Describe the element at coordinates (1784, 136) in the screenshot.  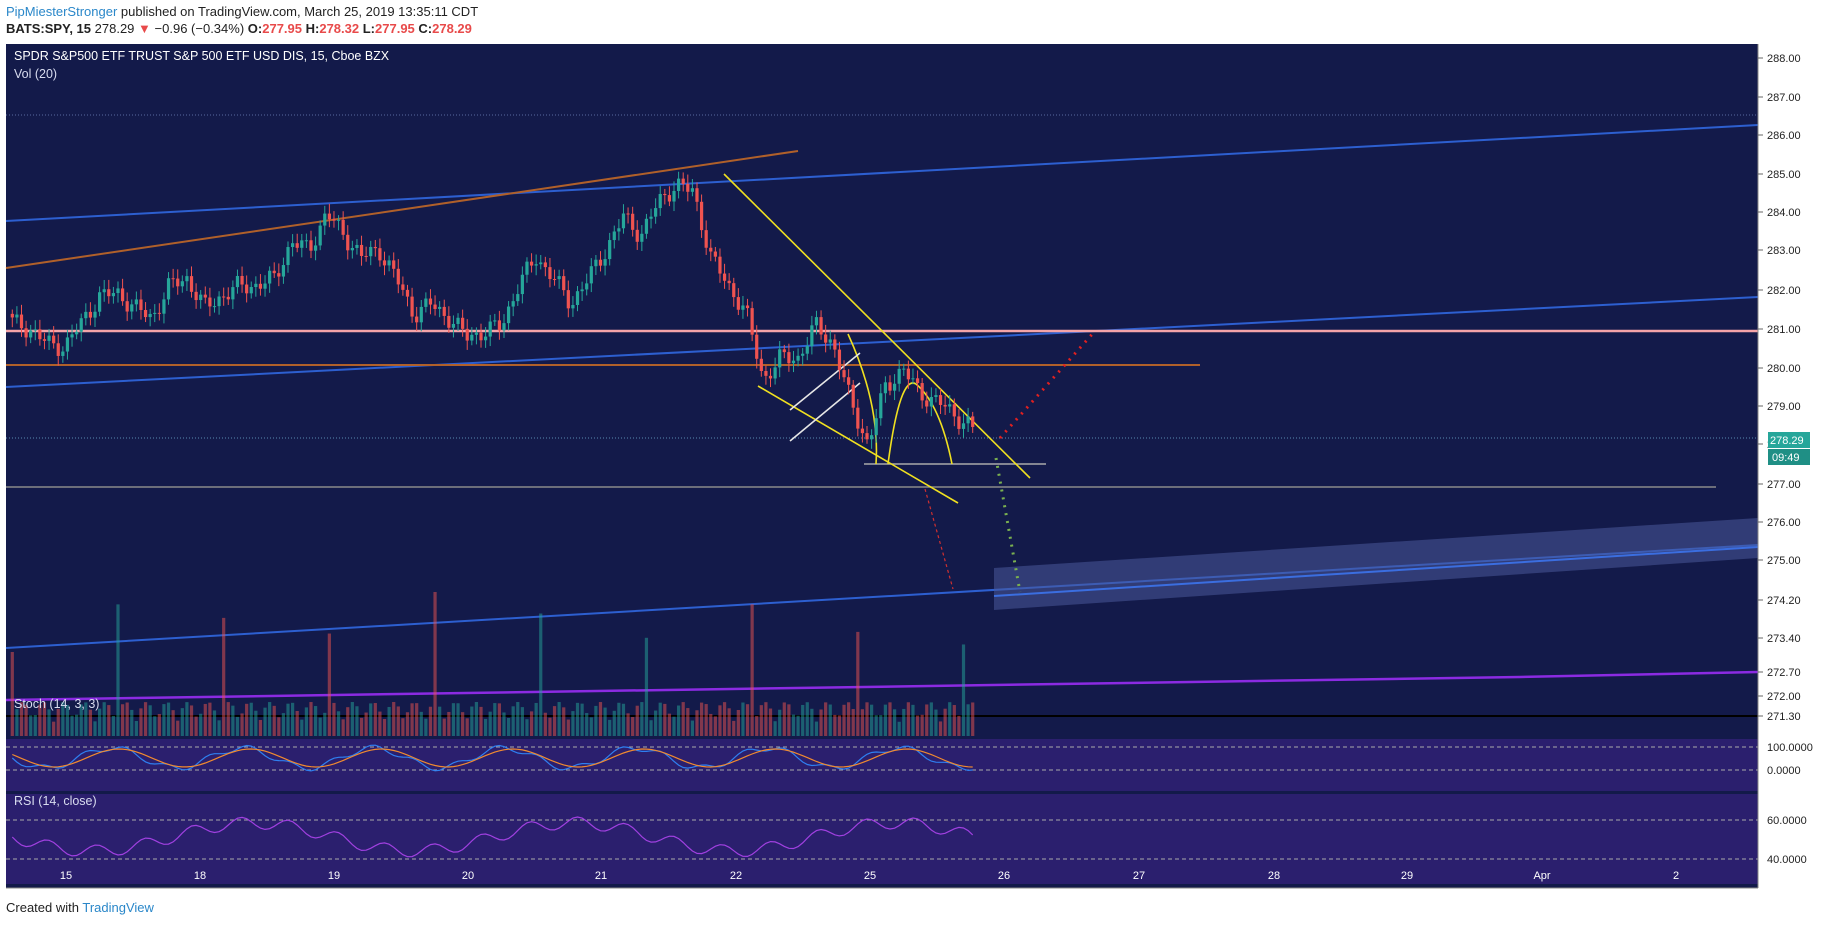
I see `price-tick-label: 286.00` at that location.